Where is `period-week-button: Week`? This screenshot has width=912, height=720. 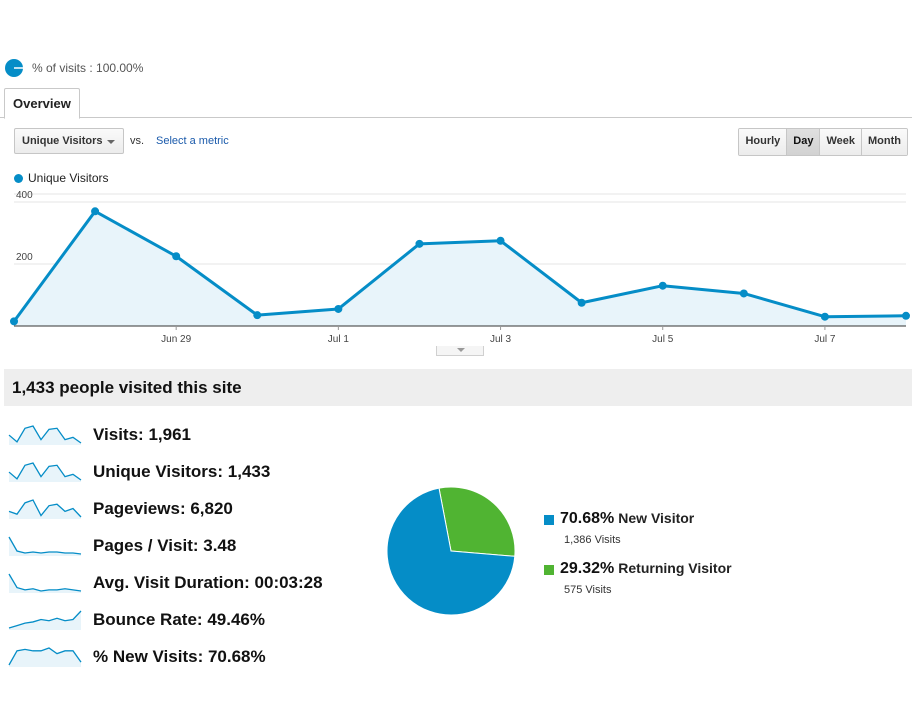
period-week-button: Week is located at coordinates (841, 142).